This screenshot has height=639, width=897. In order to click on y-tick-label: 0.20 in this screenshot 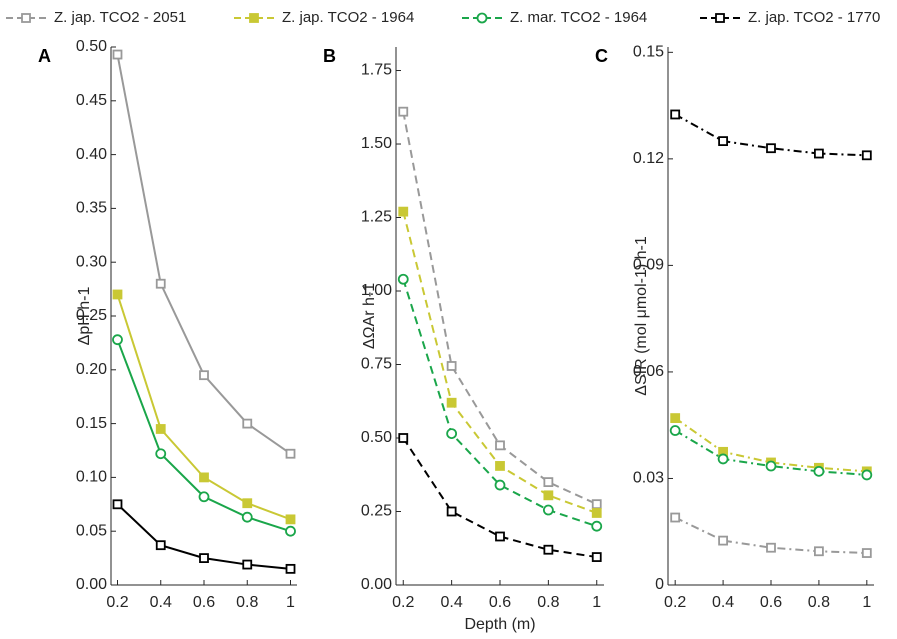, I will do `click(91, 369)`.